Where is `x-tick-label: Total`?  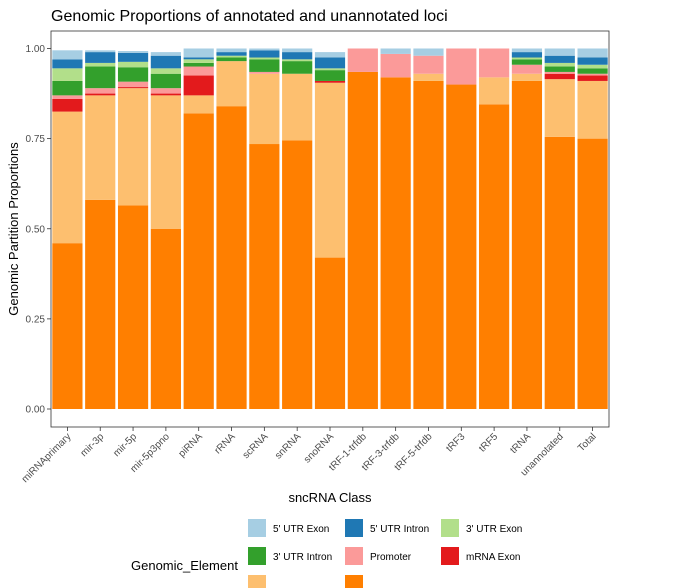
x-tick-label: Total is located at coordinates (587, 442).